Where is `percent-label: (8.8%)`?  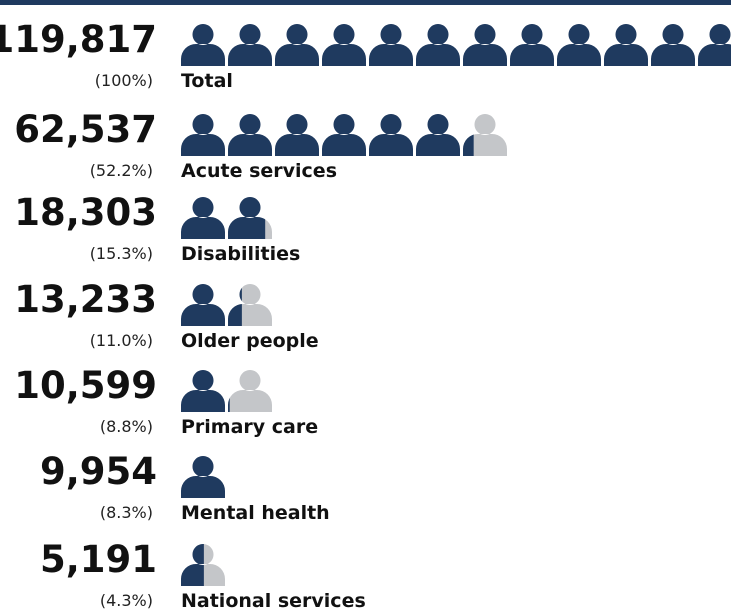
percent-label: (8.8%) is located at coordinates (126, 426).